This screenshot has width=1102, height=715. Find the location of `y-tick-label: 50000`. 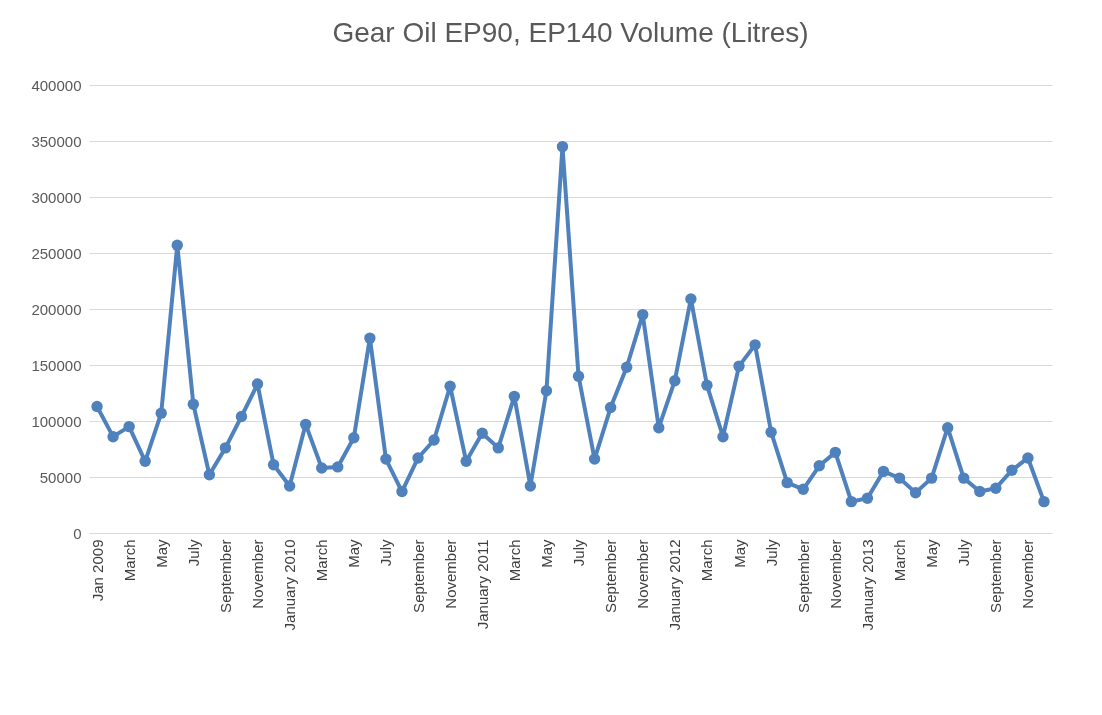

y-tick-label: 50000 is located at coordinates (60, 477).